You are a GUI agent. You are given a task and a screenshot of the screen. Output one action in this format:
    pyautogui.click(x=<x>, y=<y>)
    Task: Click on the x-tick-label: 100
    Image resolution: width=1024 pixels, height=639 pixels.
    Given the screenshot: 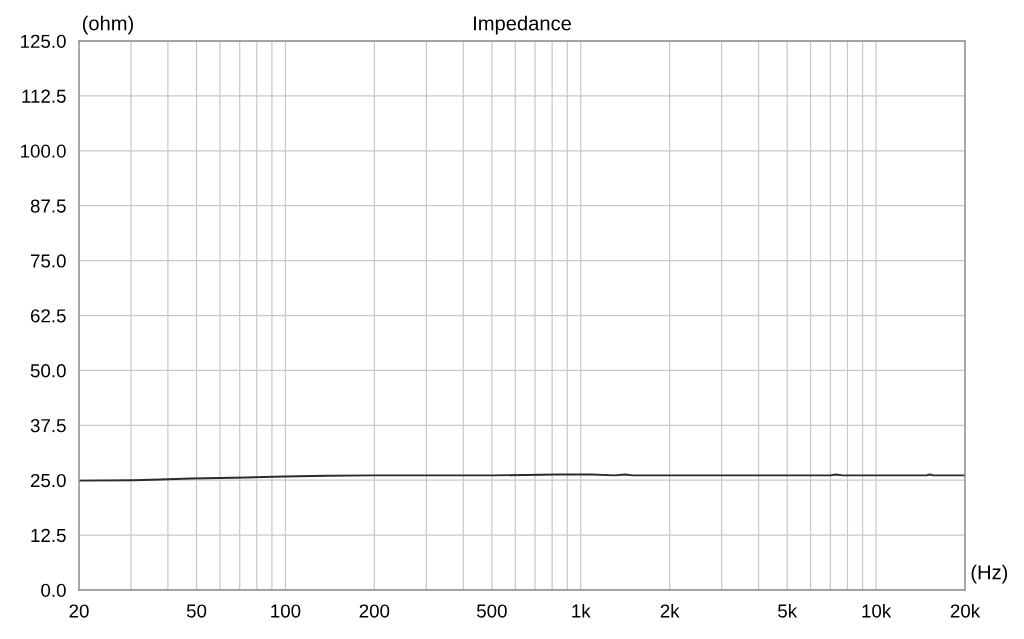 What is the action you would take?
    pyautogui.click(x=286, y=611)
    